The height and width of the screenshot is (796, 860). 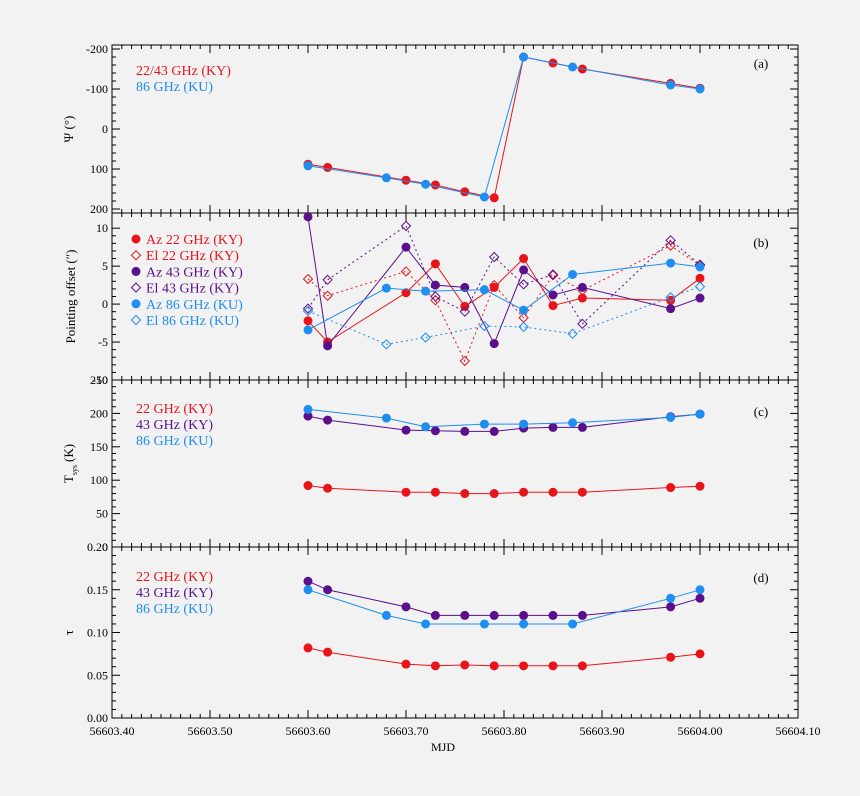 I want to click on panel-b-ytick-label: 10, so click(x=102, y=228).